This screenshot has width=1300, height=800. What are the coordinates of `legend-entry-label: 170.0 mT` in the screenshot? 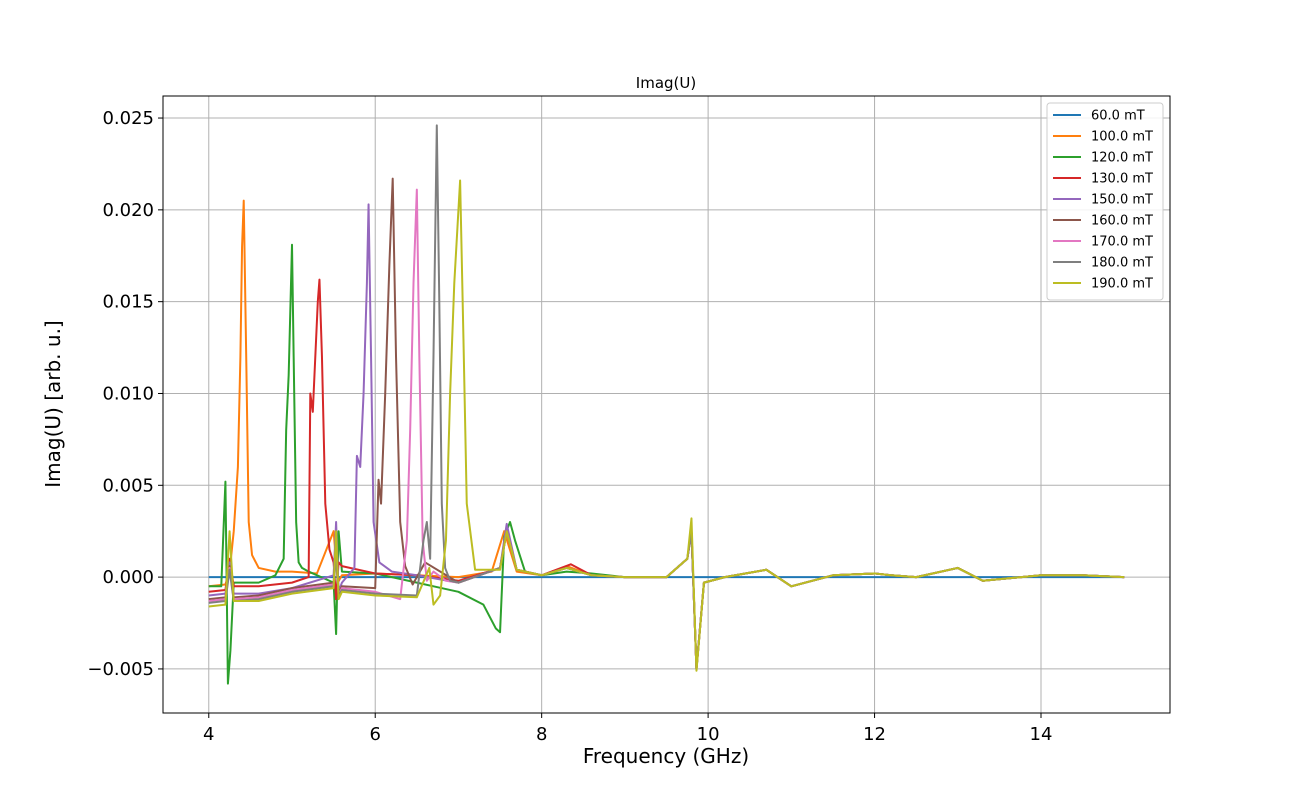 It's located at (1122, 242).